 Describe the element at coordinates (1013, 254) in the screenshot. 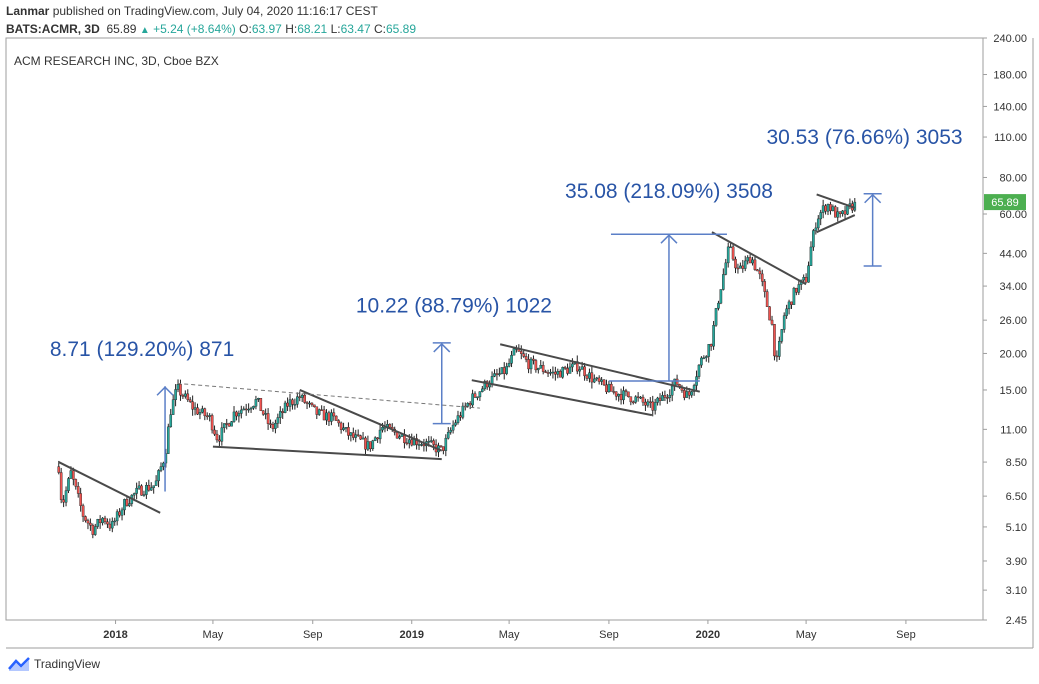

I see `y-tick-label: 44.00` at that location.